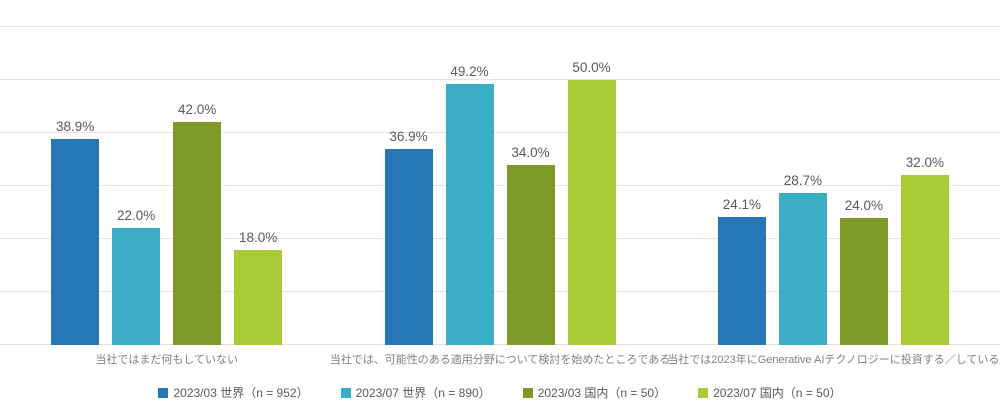 This screenshot has width=1000, height=414. I want to click on value-label: 24.1%, so click(741, 205).